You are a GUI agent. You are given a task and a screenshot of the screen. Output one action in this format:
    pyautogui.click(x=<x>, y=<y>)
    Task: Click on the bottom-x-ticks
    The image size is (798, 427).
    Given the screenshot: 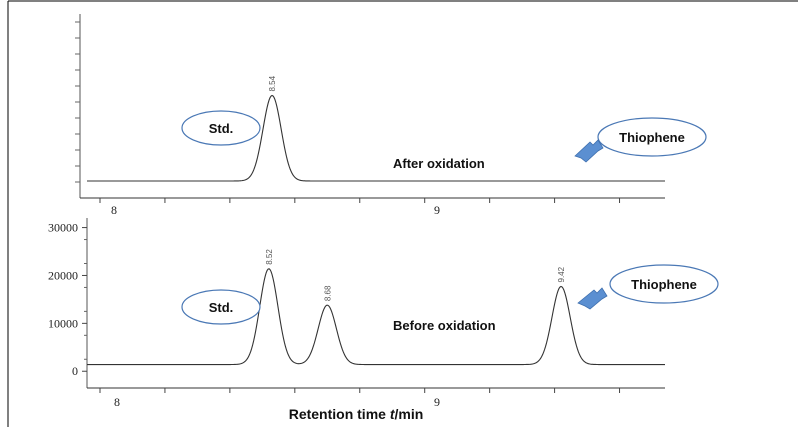 What is the action you would take?
    pyautogui.click(x=360, y=390)
    